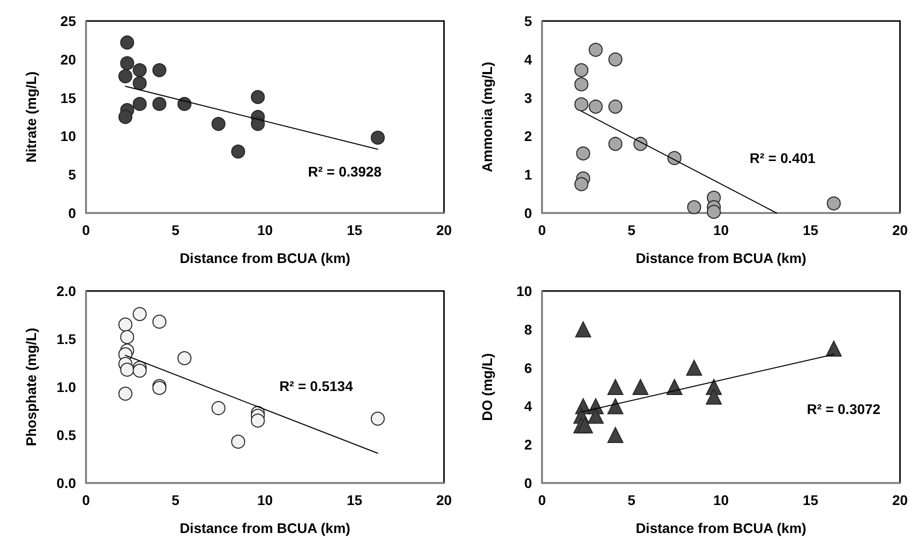 The height and width of the screenshot is (540, 912). Describe the element at coordinates (68, 21) in the screenshot. I see `y-tick-label: 25` at that location.